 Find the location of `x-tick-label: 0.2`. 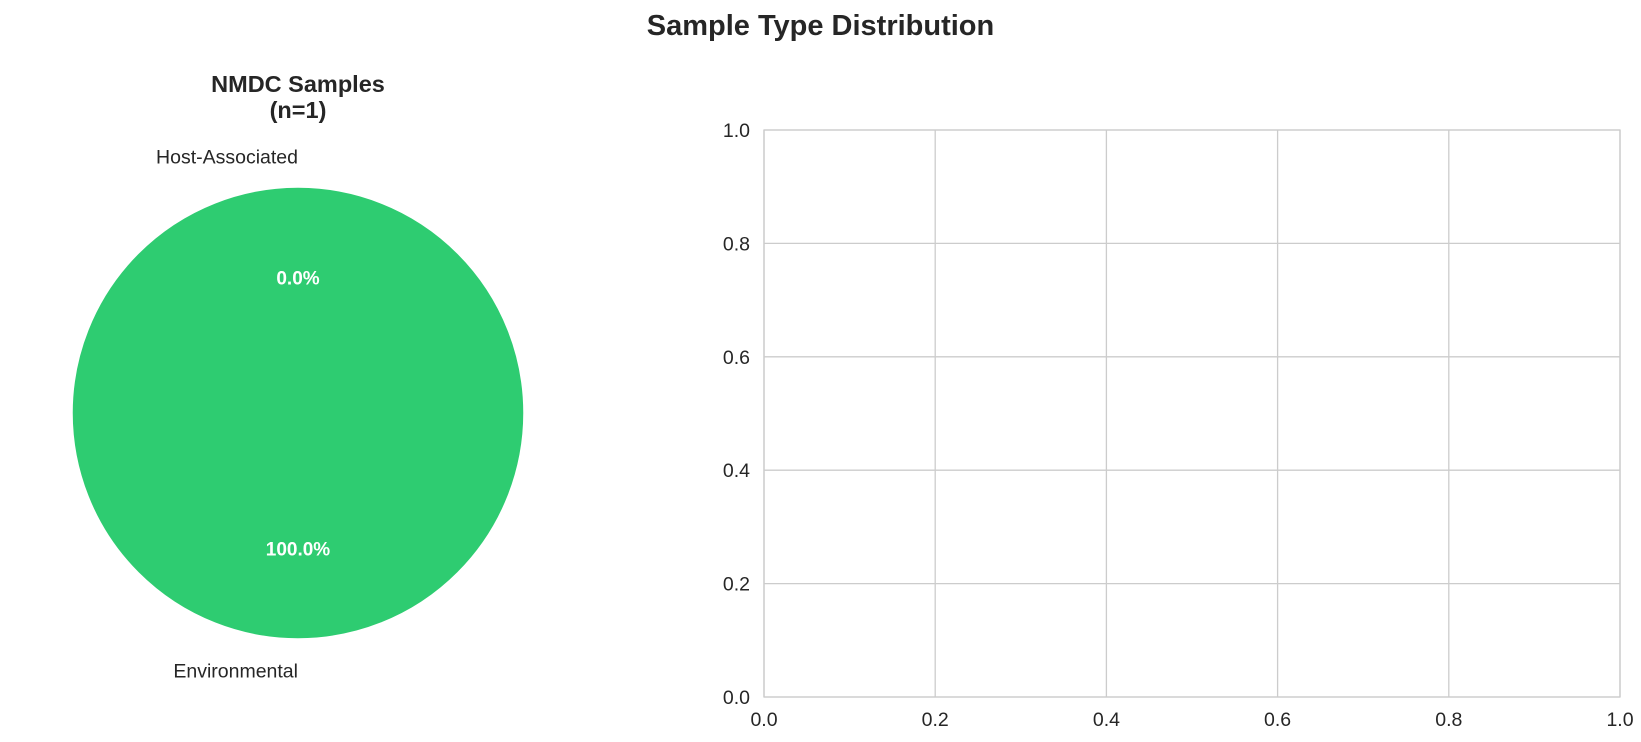

x-tick-label: 0.2 is located at coordinates (935, 720).